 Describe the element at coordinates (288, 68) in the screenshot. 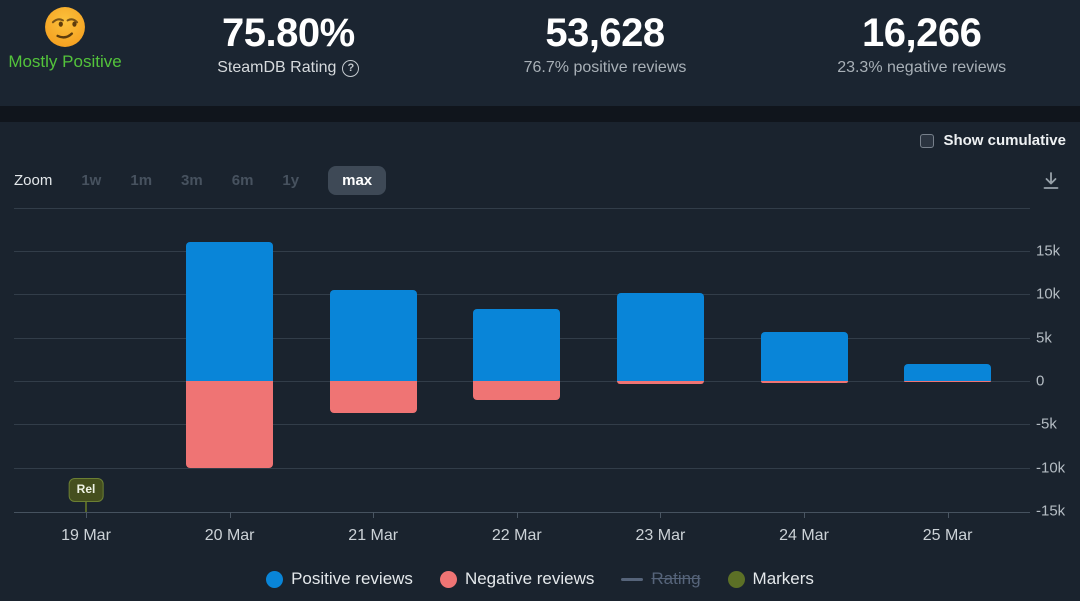

I see `rating-label: SteamDB Rating ?` at that location.